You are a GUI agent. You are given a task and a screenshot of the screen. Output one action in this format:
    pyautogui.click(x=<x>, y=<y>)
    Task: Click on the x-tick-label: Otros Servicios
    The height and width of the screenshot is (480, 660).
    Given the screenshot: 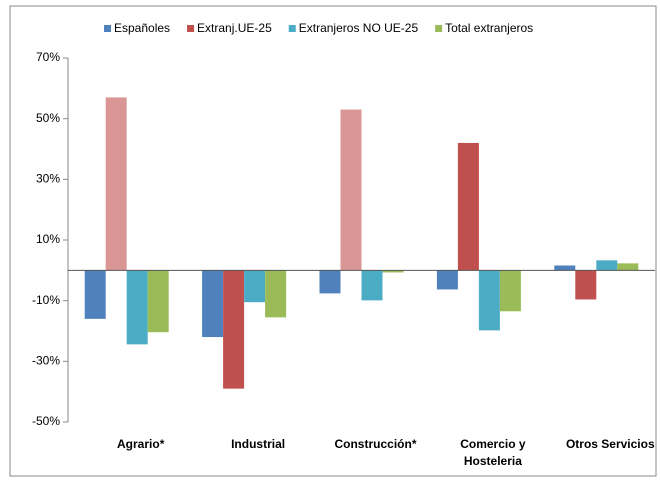 What is the action you would take?
    pyautogui.click(x=610, y=444)
    